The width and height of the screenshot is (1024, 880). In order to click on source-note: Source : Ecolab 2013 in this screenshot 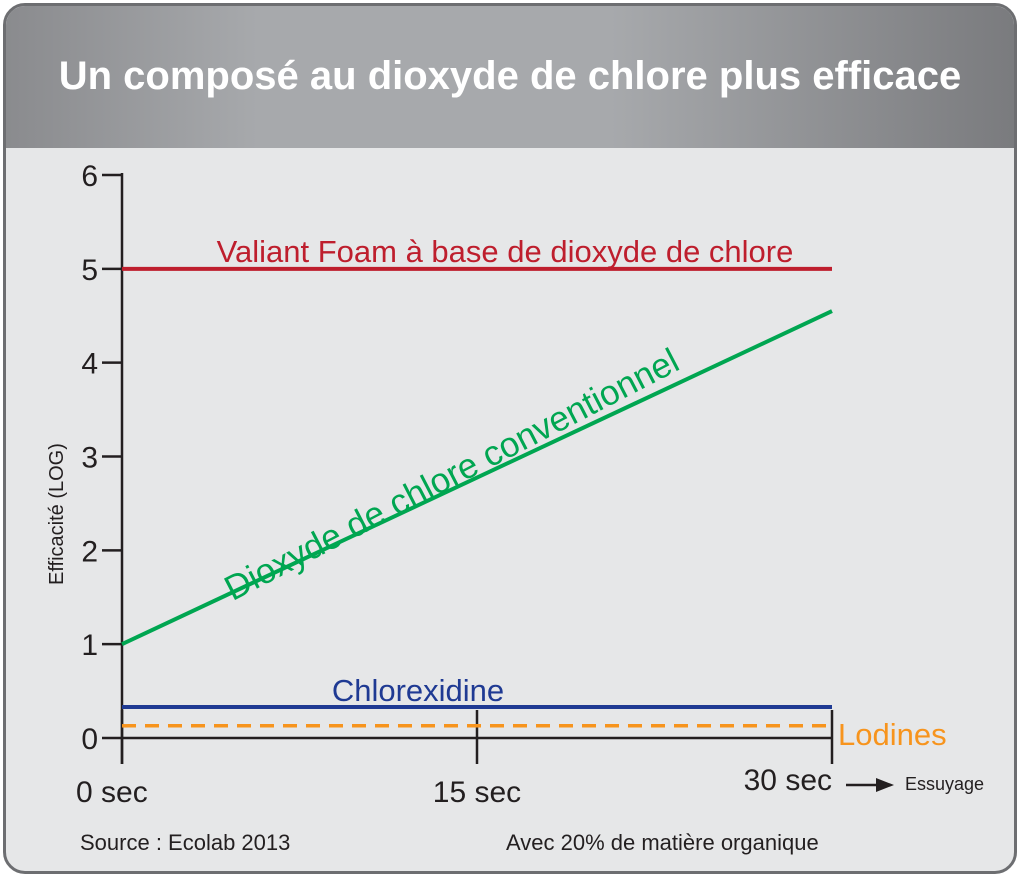, I will do `click(185, 842)`.